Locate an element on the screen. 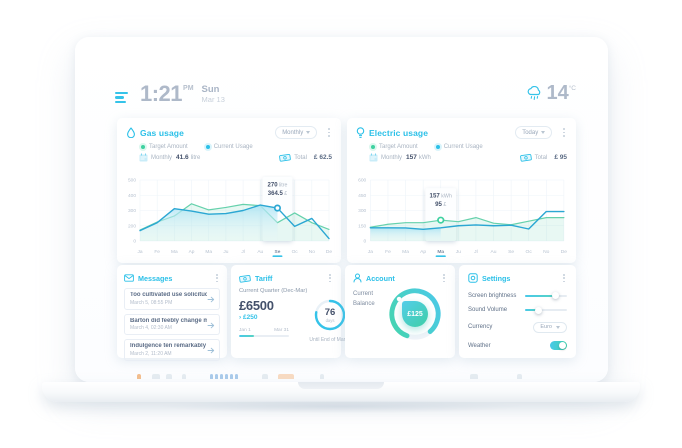  svg-text: Au is located at coordinates (260, 252).